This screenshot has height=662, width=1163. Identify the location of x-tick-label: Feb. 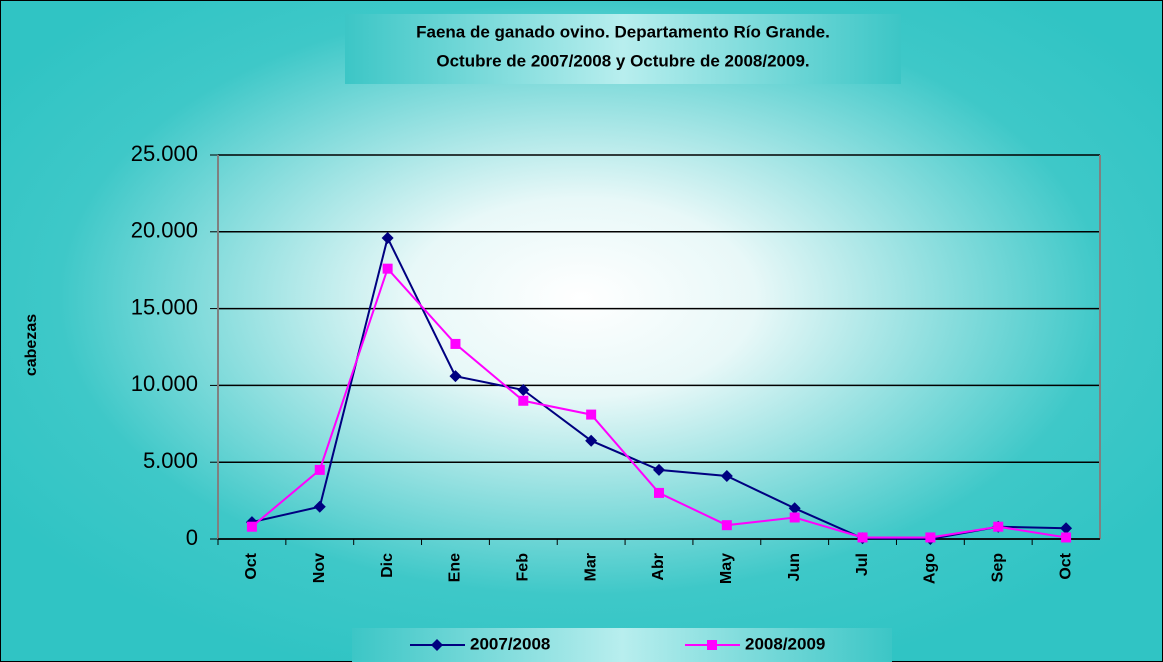
(523, 567).